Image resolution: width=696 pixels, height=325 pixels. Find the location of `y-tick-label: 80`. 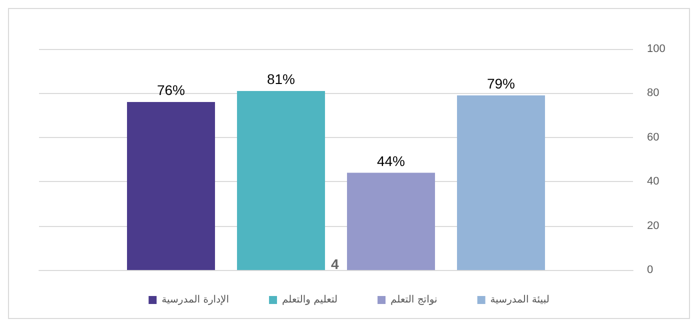

y-tick-label: 80 is located at coordinates (653, 93).